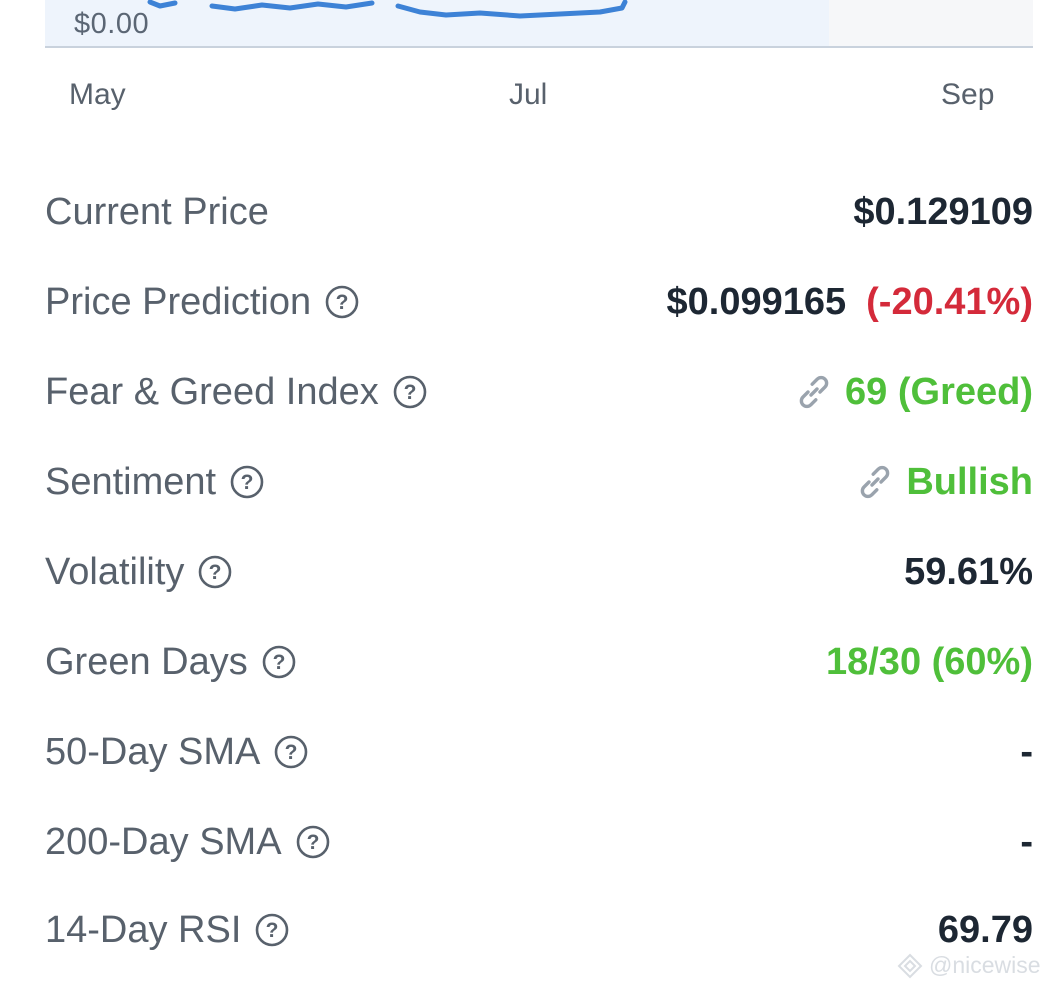 This screenshot has width=1061, height=993. What do you see at coordinates (97, 94) in the screenshot?
I see `x-tick-label: May` at bounding box center [97, 94].